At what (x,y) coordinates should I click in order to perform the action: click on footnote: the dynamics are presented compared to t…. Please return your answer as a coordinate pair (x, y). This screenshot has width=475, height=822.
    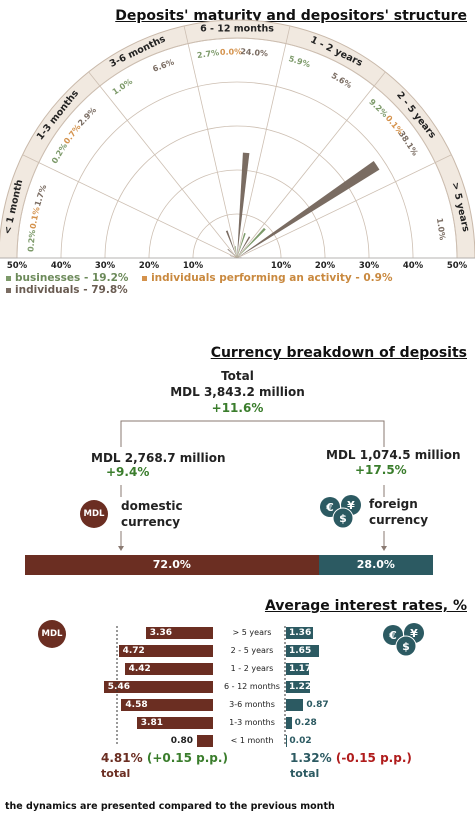
    Looking at the image, I should click on (170, 806).